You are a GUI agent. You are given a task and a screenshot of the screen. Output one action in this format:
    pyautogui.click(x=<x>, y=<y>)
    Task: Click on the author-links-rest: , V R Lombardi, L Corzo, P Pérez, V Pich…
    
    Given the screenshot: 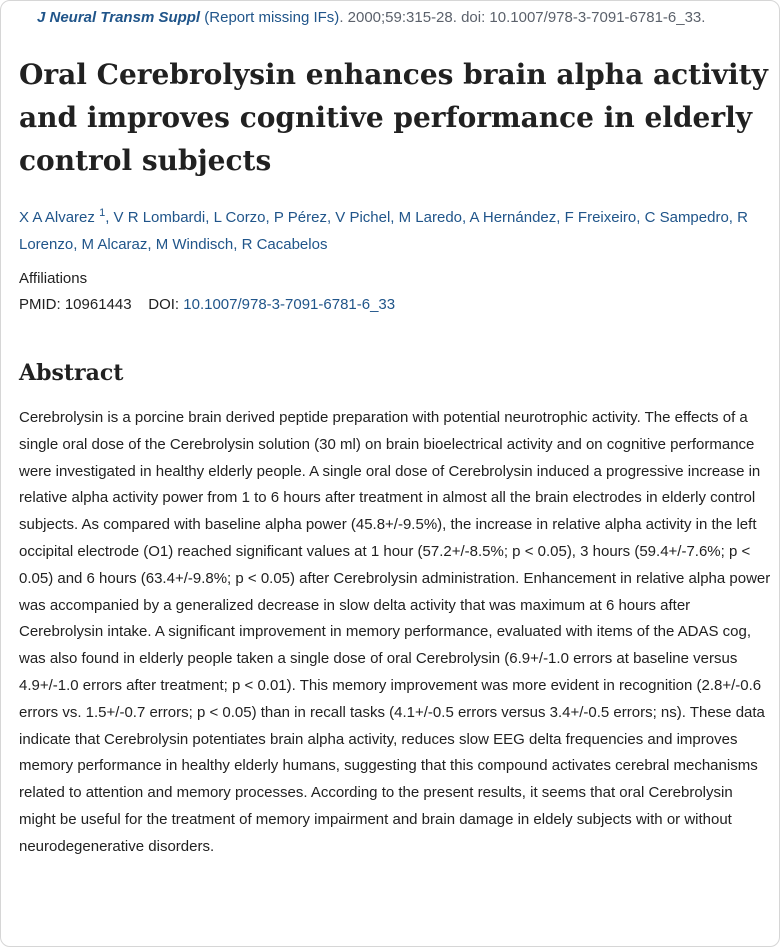 What is the action you would take?
    pyautogui.click(x=383, y=231)
    